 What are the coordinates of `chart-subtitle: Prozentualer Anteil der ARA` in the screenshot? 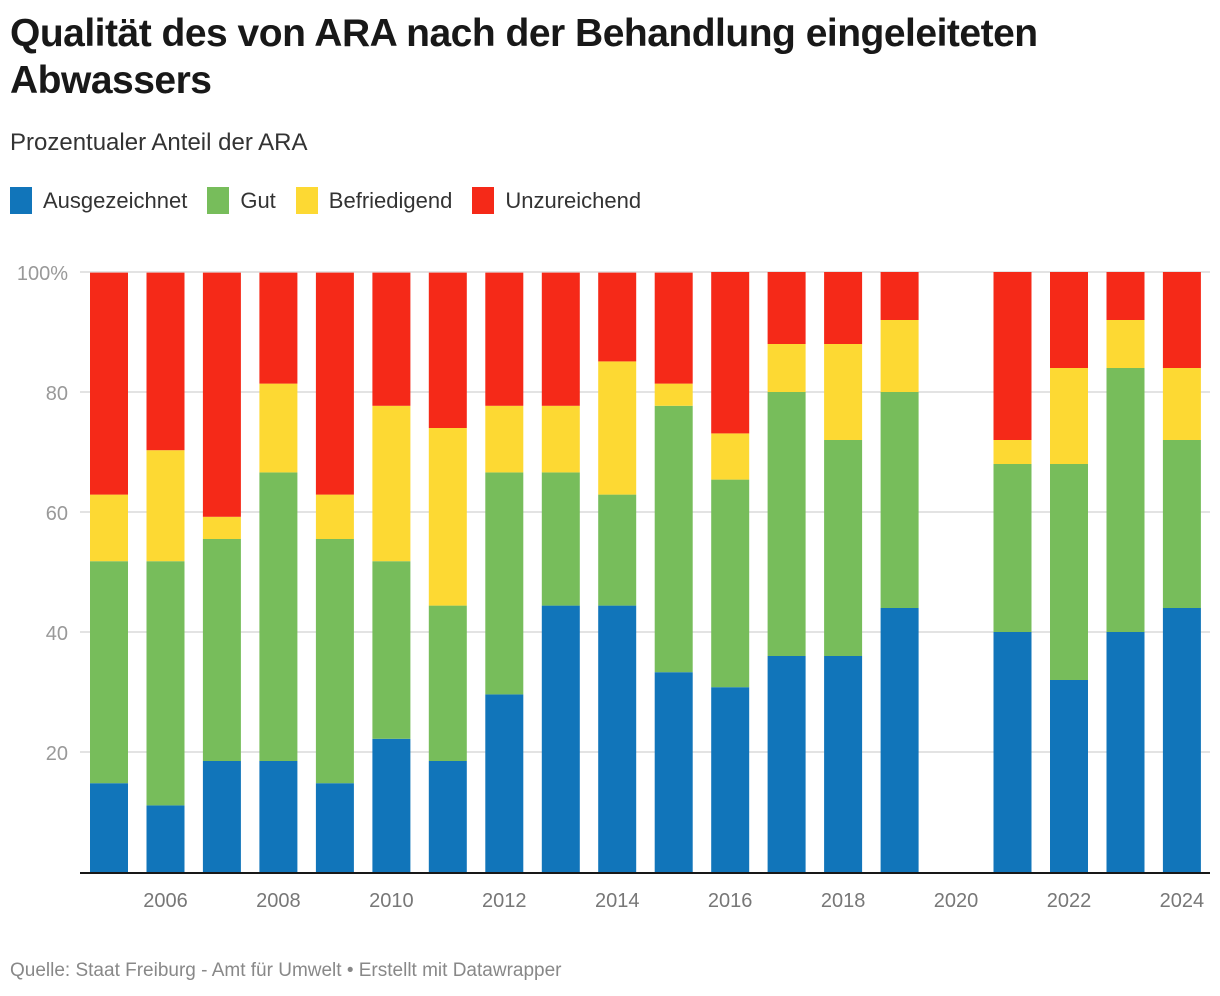 It's located at (159, 142).